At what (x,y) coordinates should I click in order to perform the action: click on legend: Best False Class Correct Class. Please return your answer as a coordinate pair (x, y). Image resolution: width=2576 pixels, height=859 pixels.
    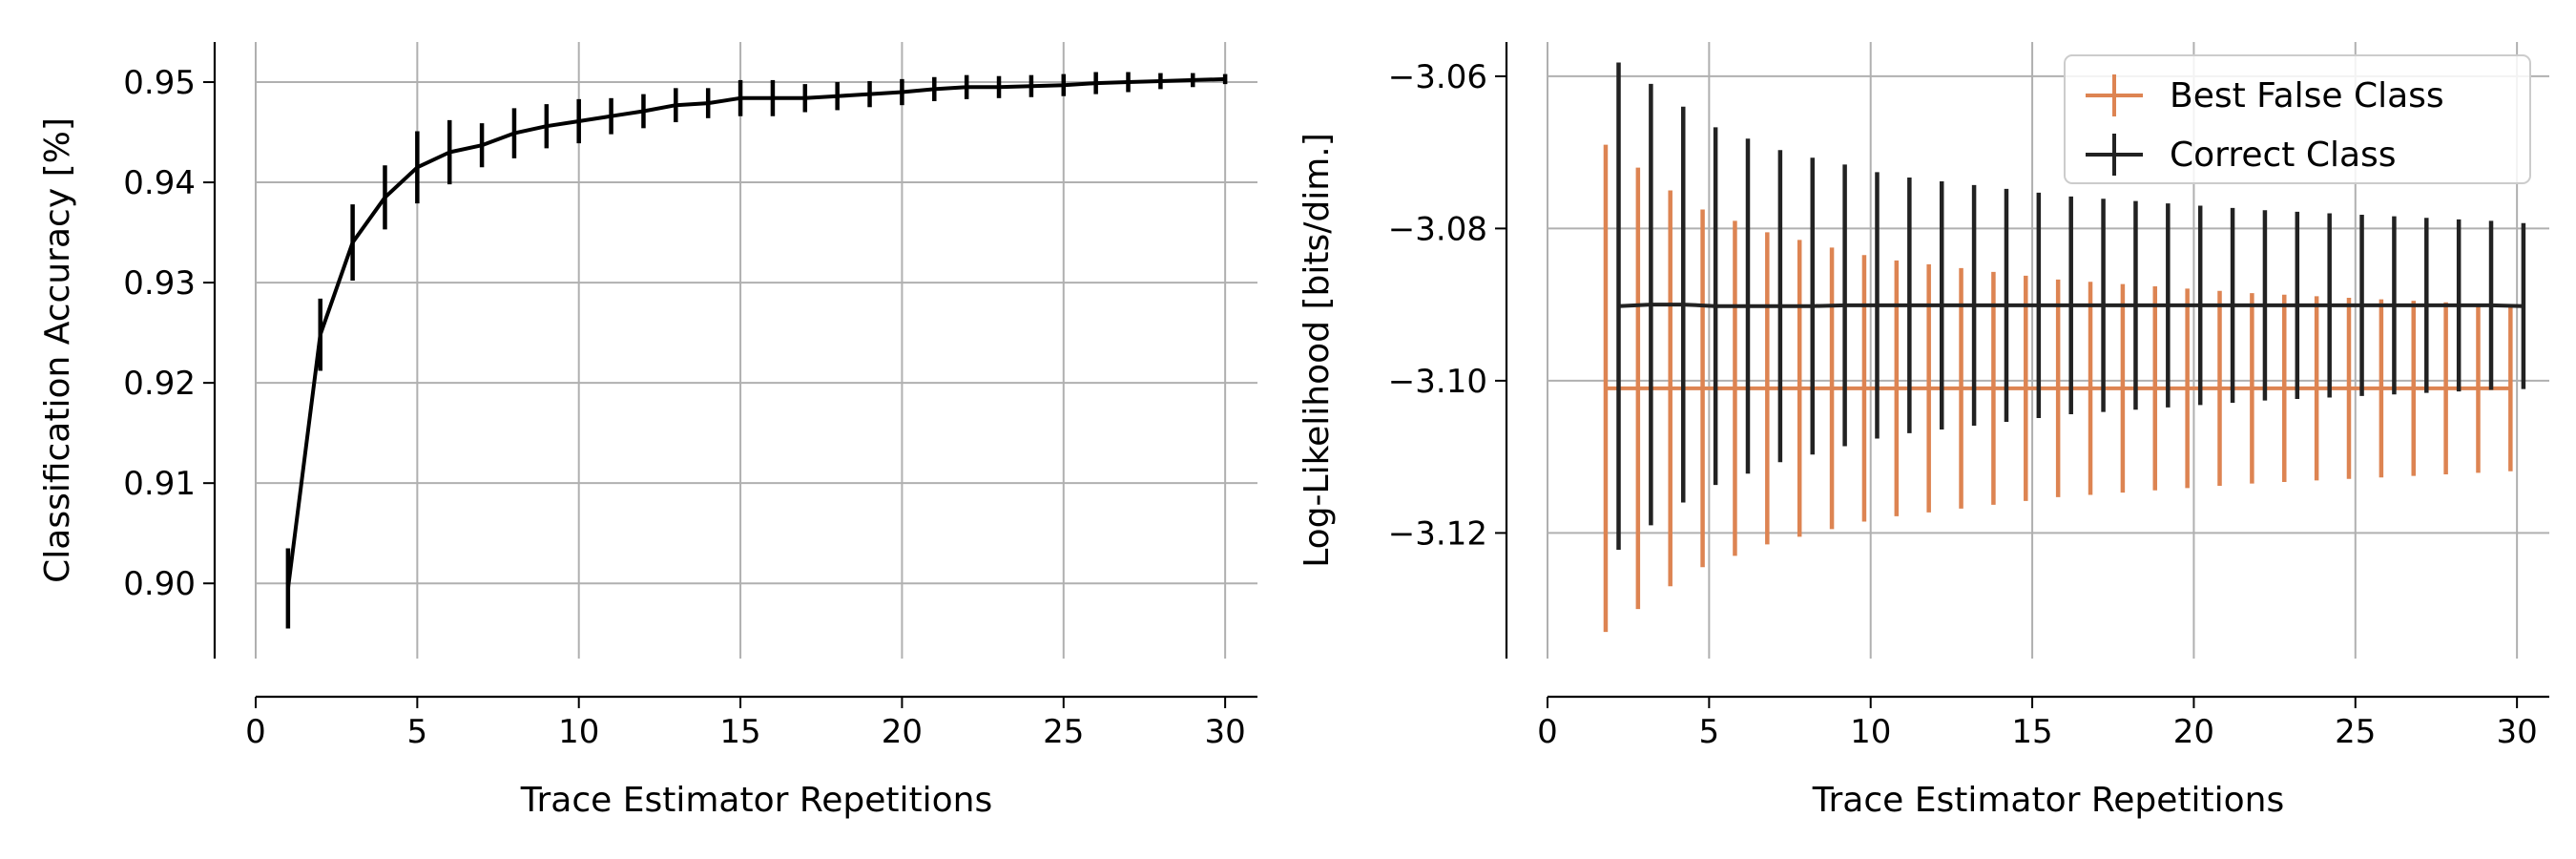
    Looking at the image, I should click on (2297, 119).